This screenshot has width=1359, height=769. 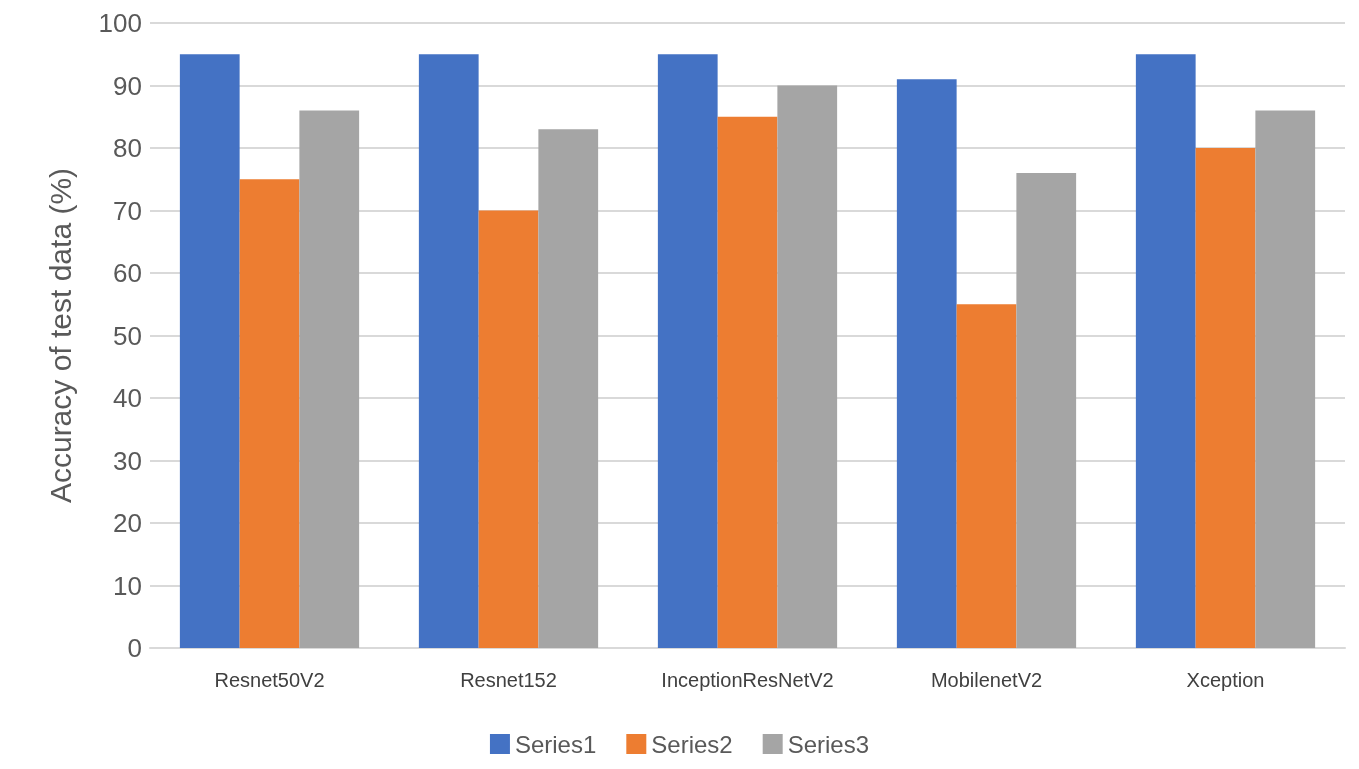 I want to click on y-tick-label: 20, so click(x=127, y=523).